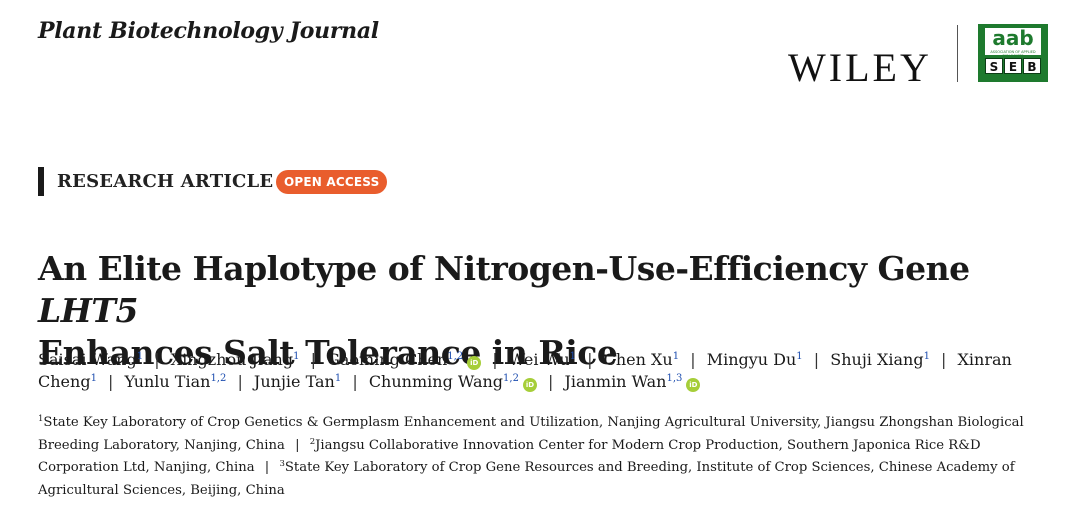  Describe the element at coordinates (1032, 66) in the screenshot. I see `society-logo-letter-b: B` at that location.